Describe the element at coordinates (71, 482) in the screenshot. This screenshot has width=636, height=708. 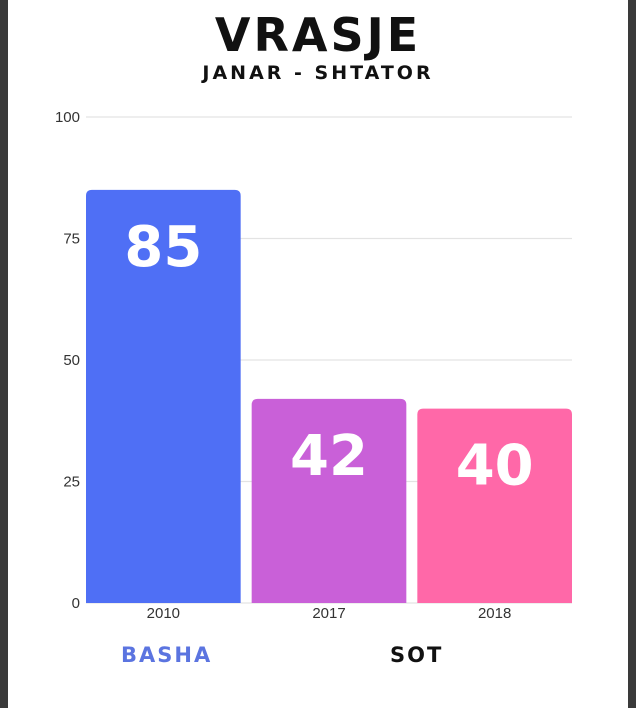
I see `y-tick-label: 25` at that location.